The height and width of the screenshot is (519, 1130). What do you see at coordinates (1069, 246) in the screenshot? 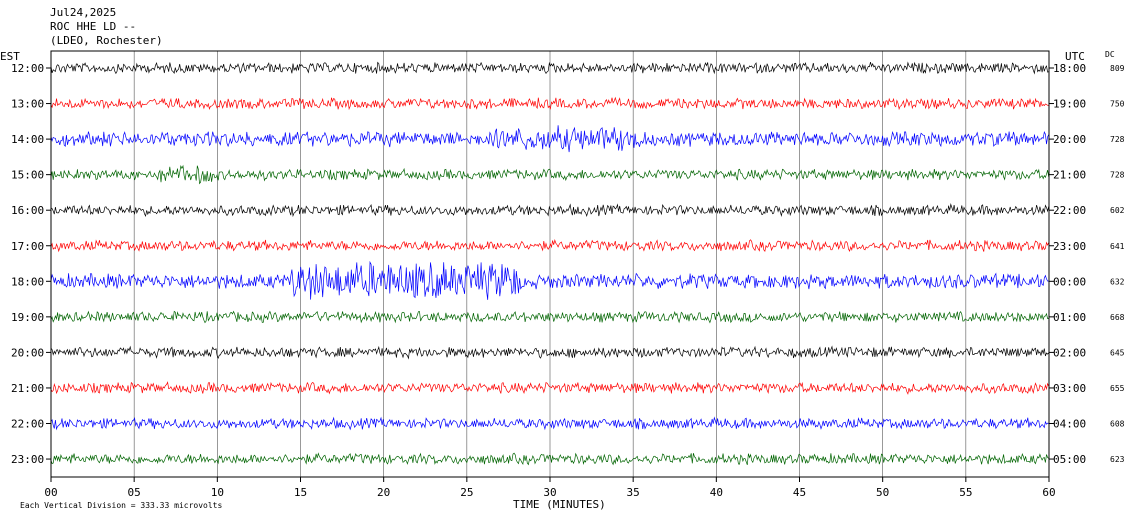
I see `utc-row-label: 23:00` at bounding box center [1069, 246].